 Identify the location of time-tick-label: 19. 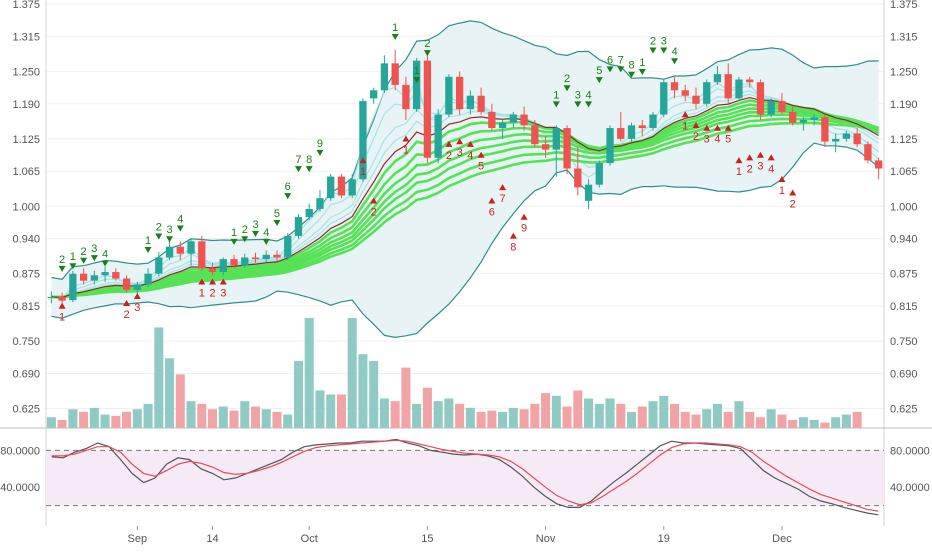
(664, 539).